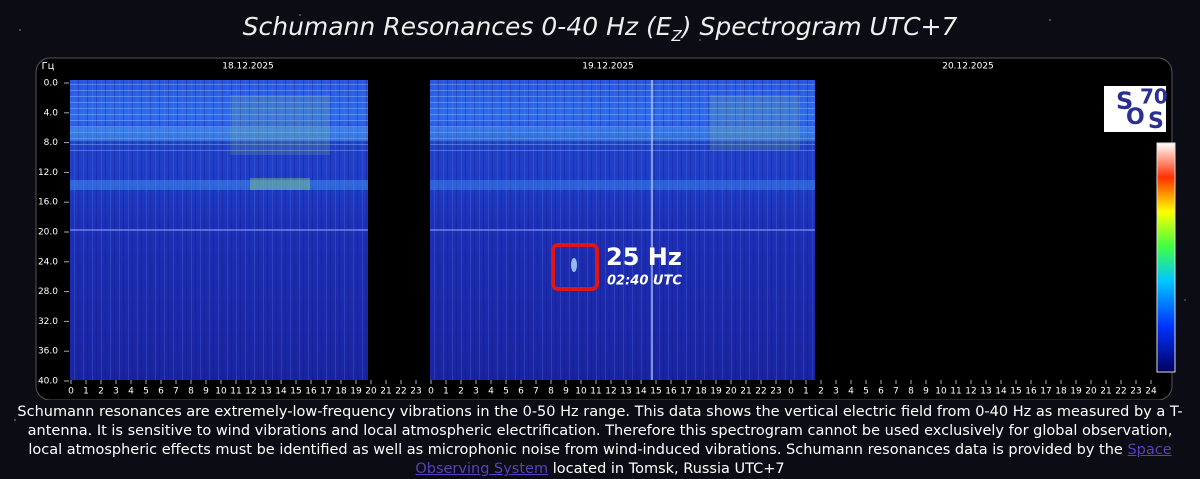  Describe the element at coordinates (622, 230) in the screenshot. I see `line-20hz` at that location.